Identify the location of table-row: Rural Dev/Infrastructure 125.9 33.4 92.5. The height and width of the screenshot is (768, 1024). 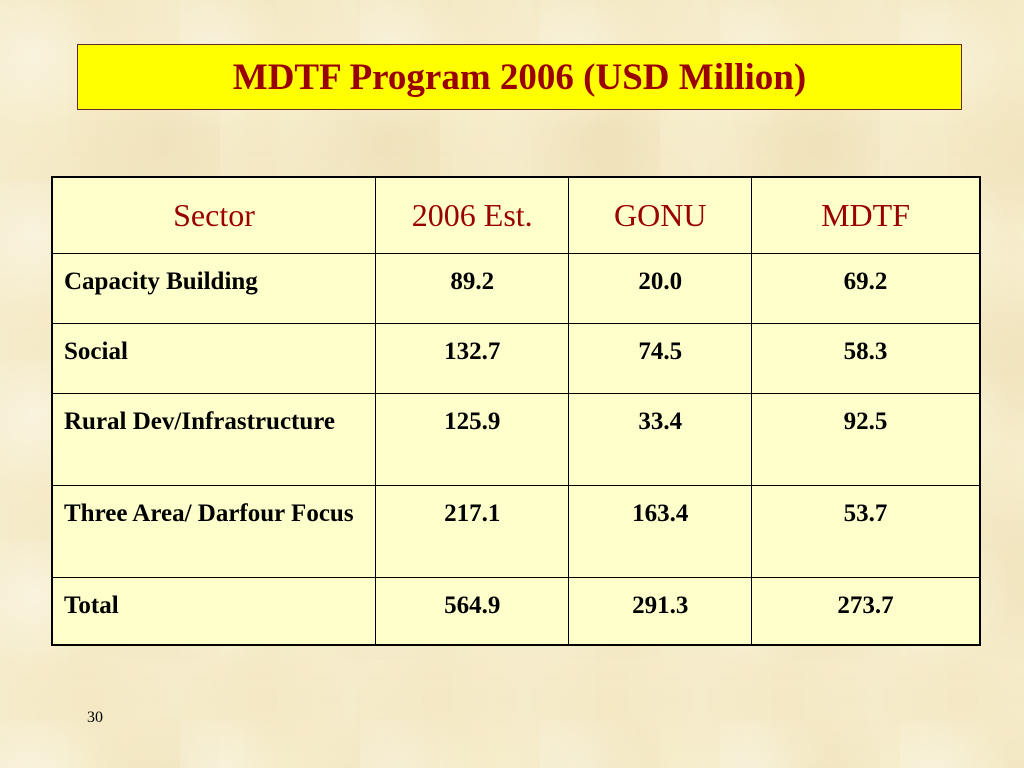
(516, 439).